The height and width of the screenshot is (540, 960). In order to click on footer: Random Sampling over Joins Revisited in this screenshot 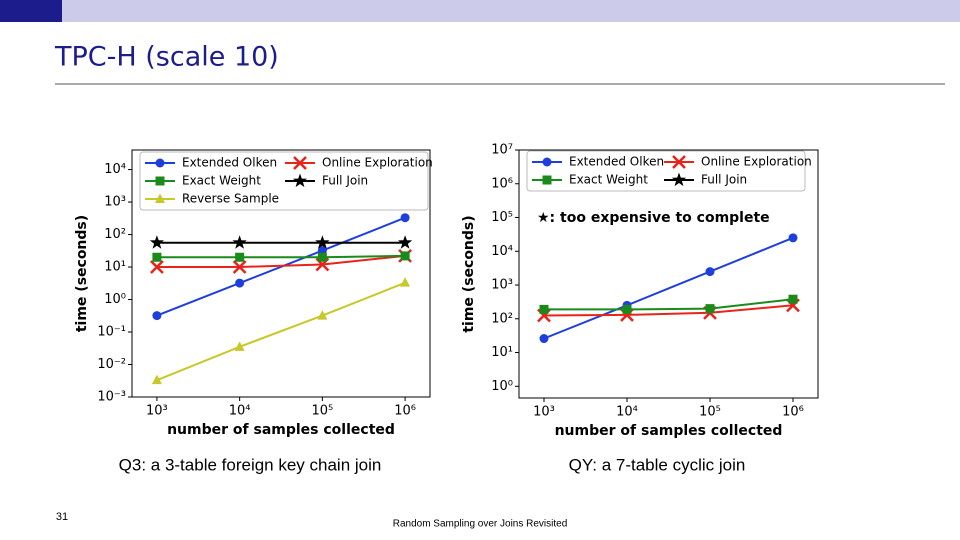, I will do `click(480, 524)`.